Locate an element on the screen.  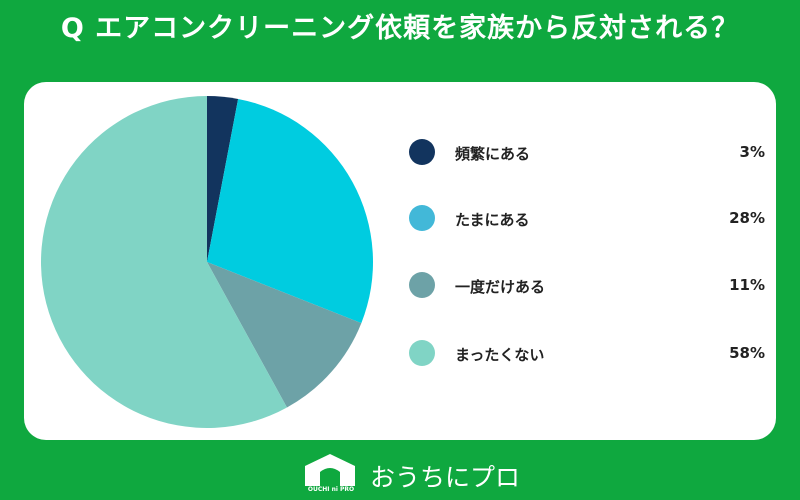
legend-item: たまにある 28% is located at coordinates (587, 218).